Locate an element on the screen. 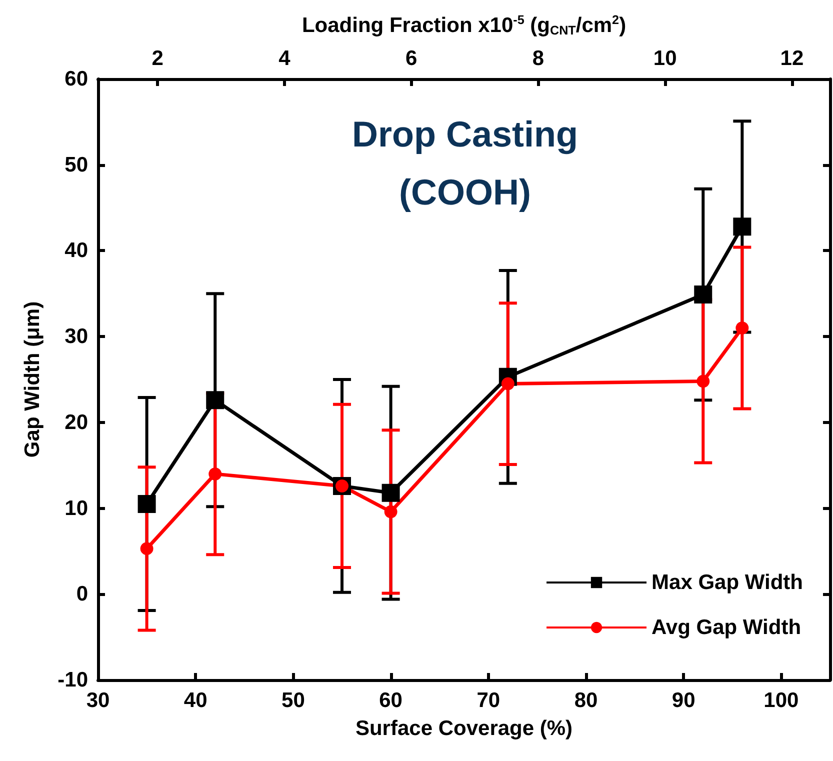  legend-label: Max Gap Width is located at coordinates (728, 582).